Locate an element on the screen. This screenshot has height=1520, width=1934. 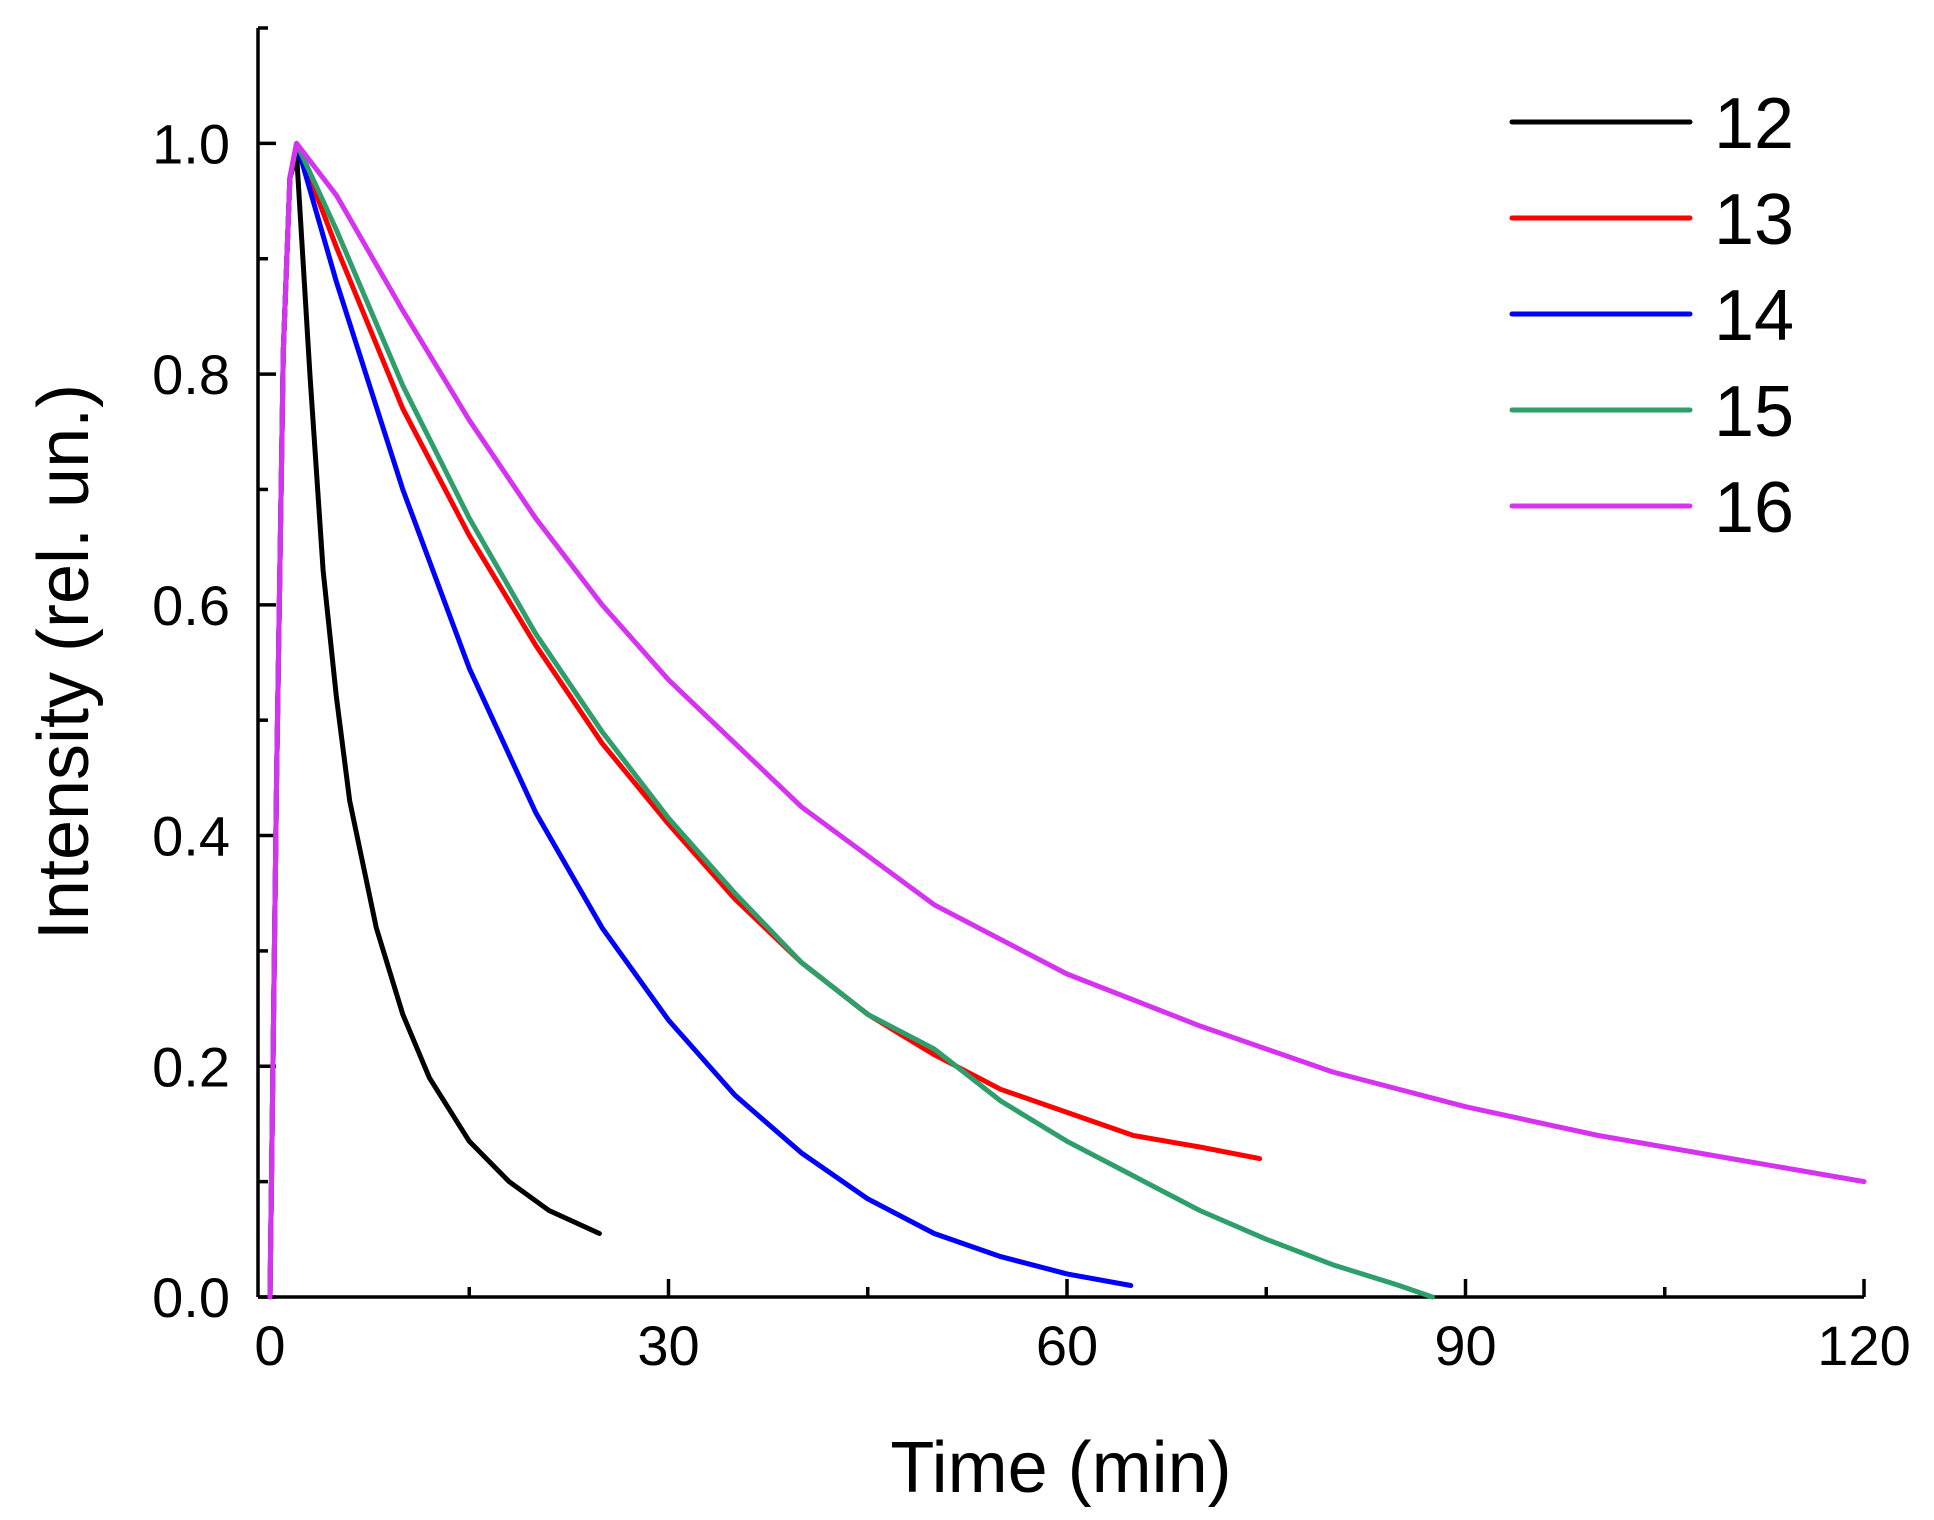
x-tick-label: 60 is located at coordinates (1067, 1345).